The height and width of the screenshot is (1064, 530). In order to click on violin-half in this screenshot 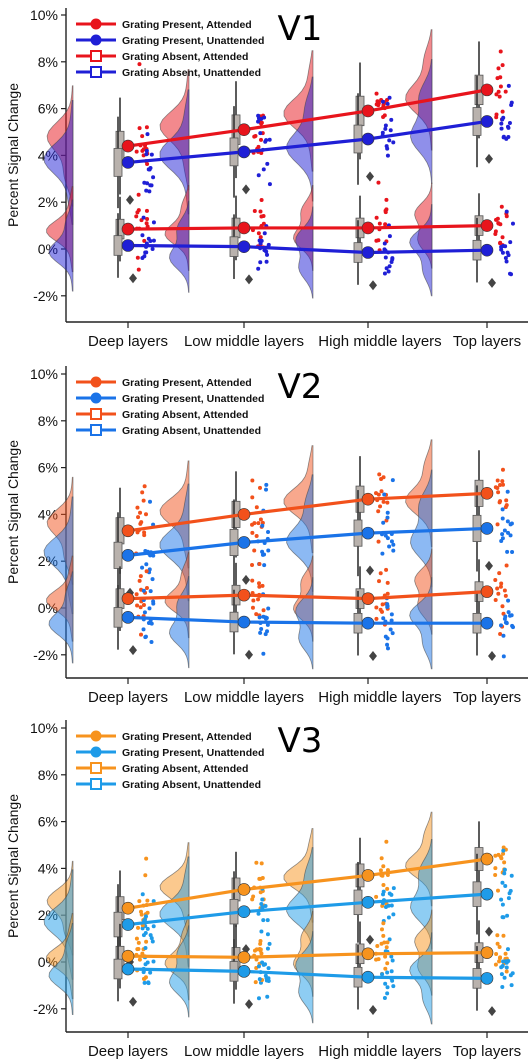, I will do `click(61, 969)`.